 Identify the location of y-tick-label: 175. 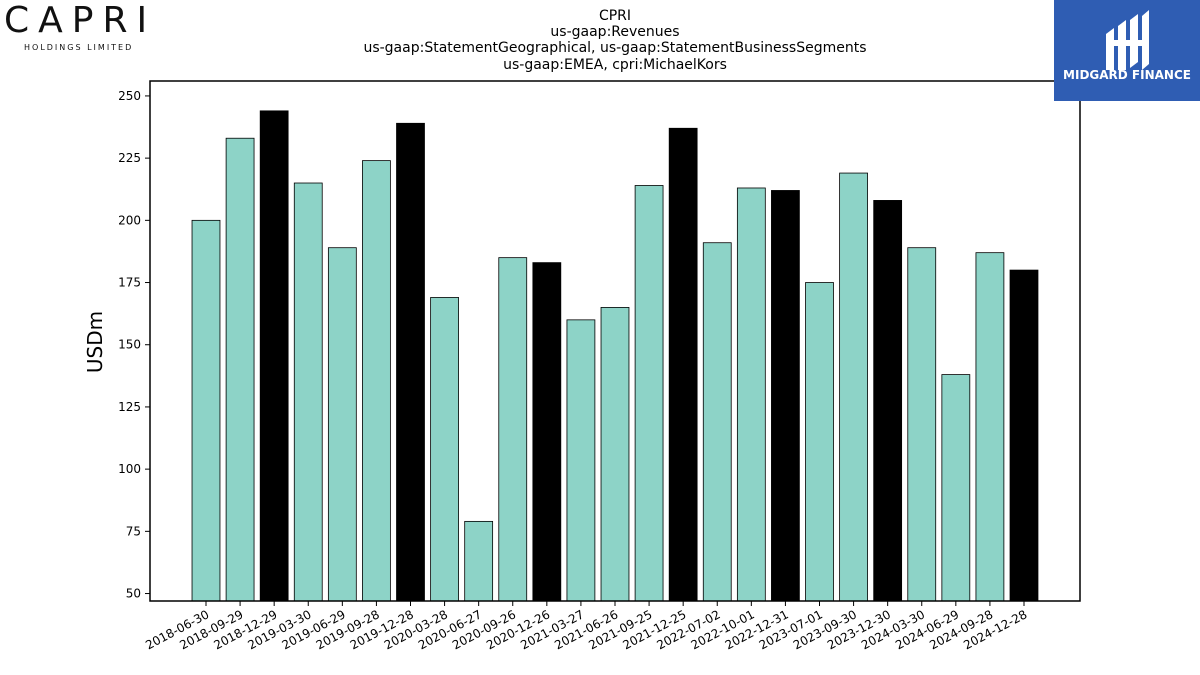
(129, 283).